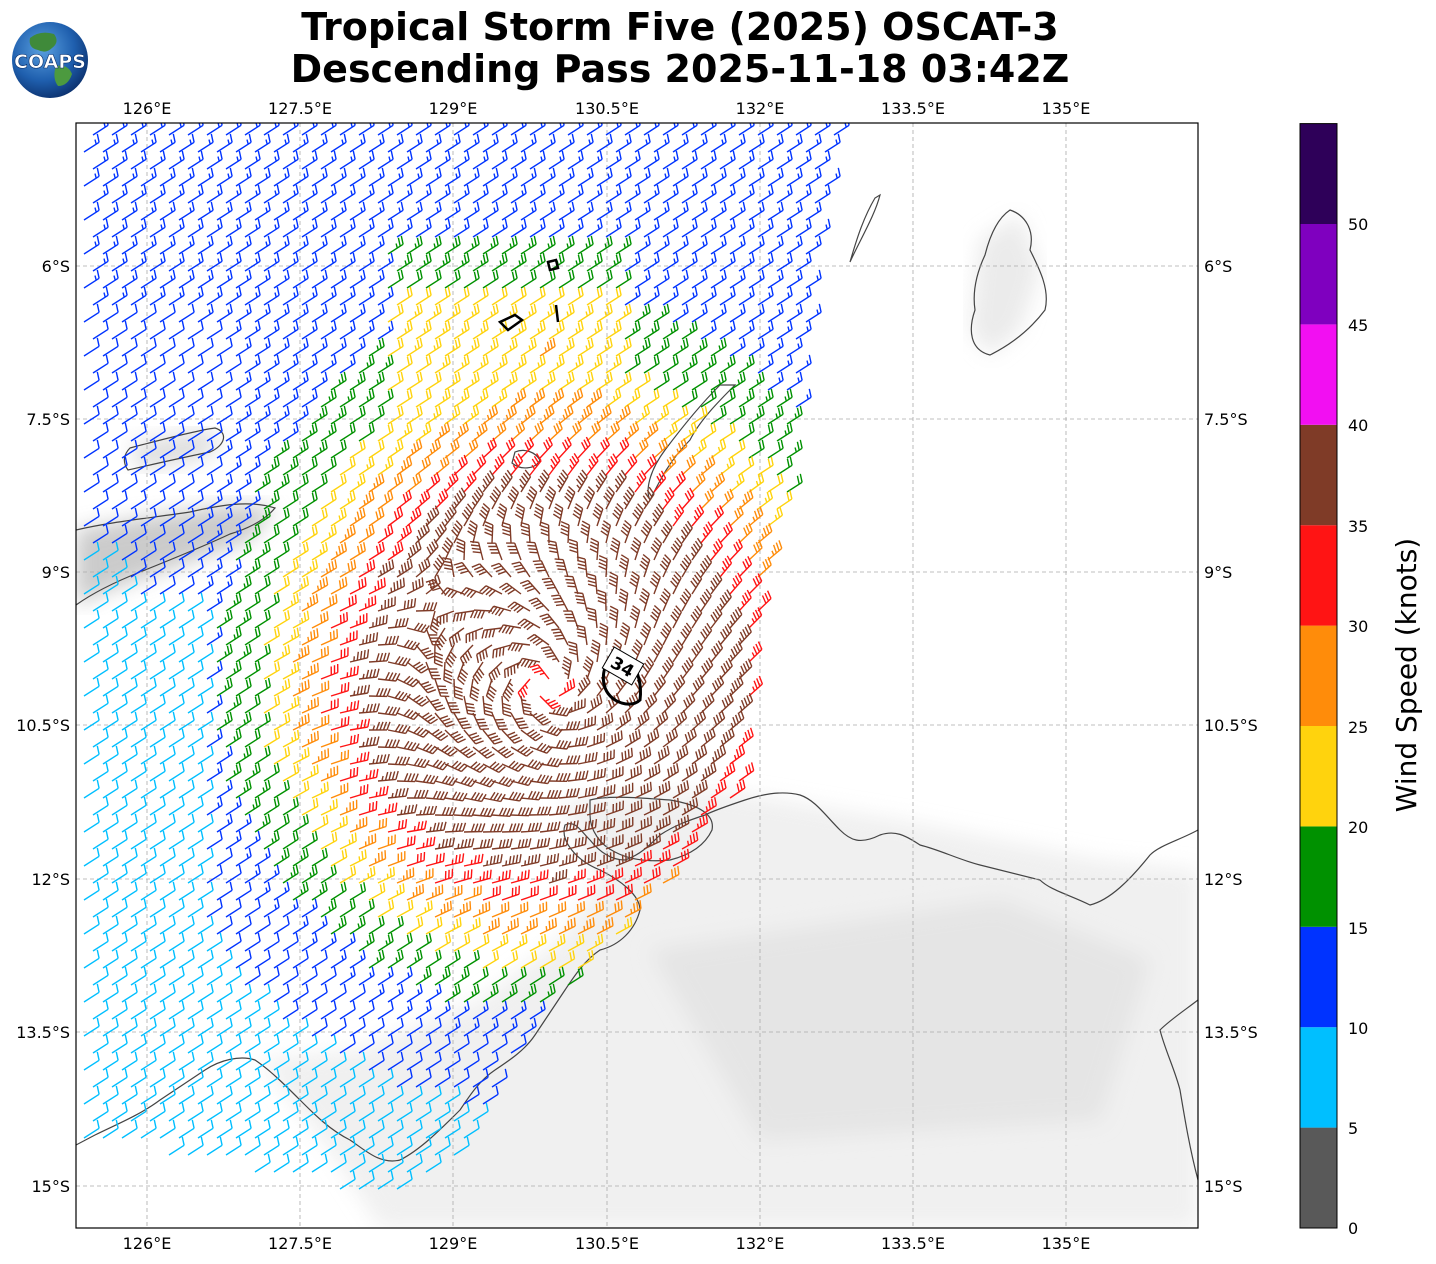 The image size is (1436, 1264). I want to click on colorbar-tick-label: 10, so click(1358, 1028).